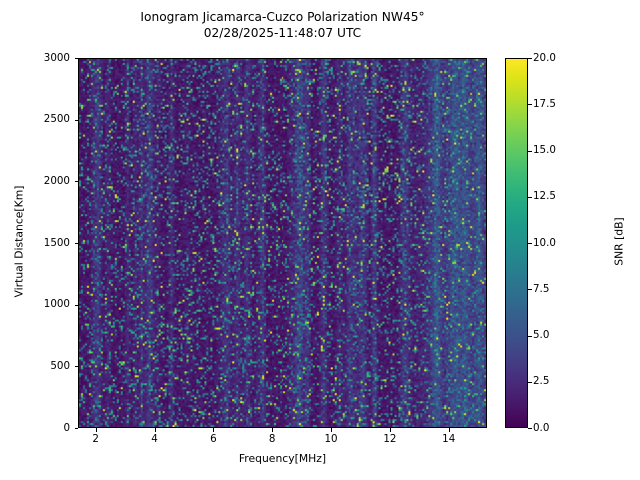 The image size is (640, 480). I want to click on x-ticklabel: 6, so click(213, 439).